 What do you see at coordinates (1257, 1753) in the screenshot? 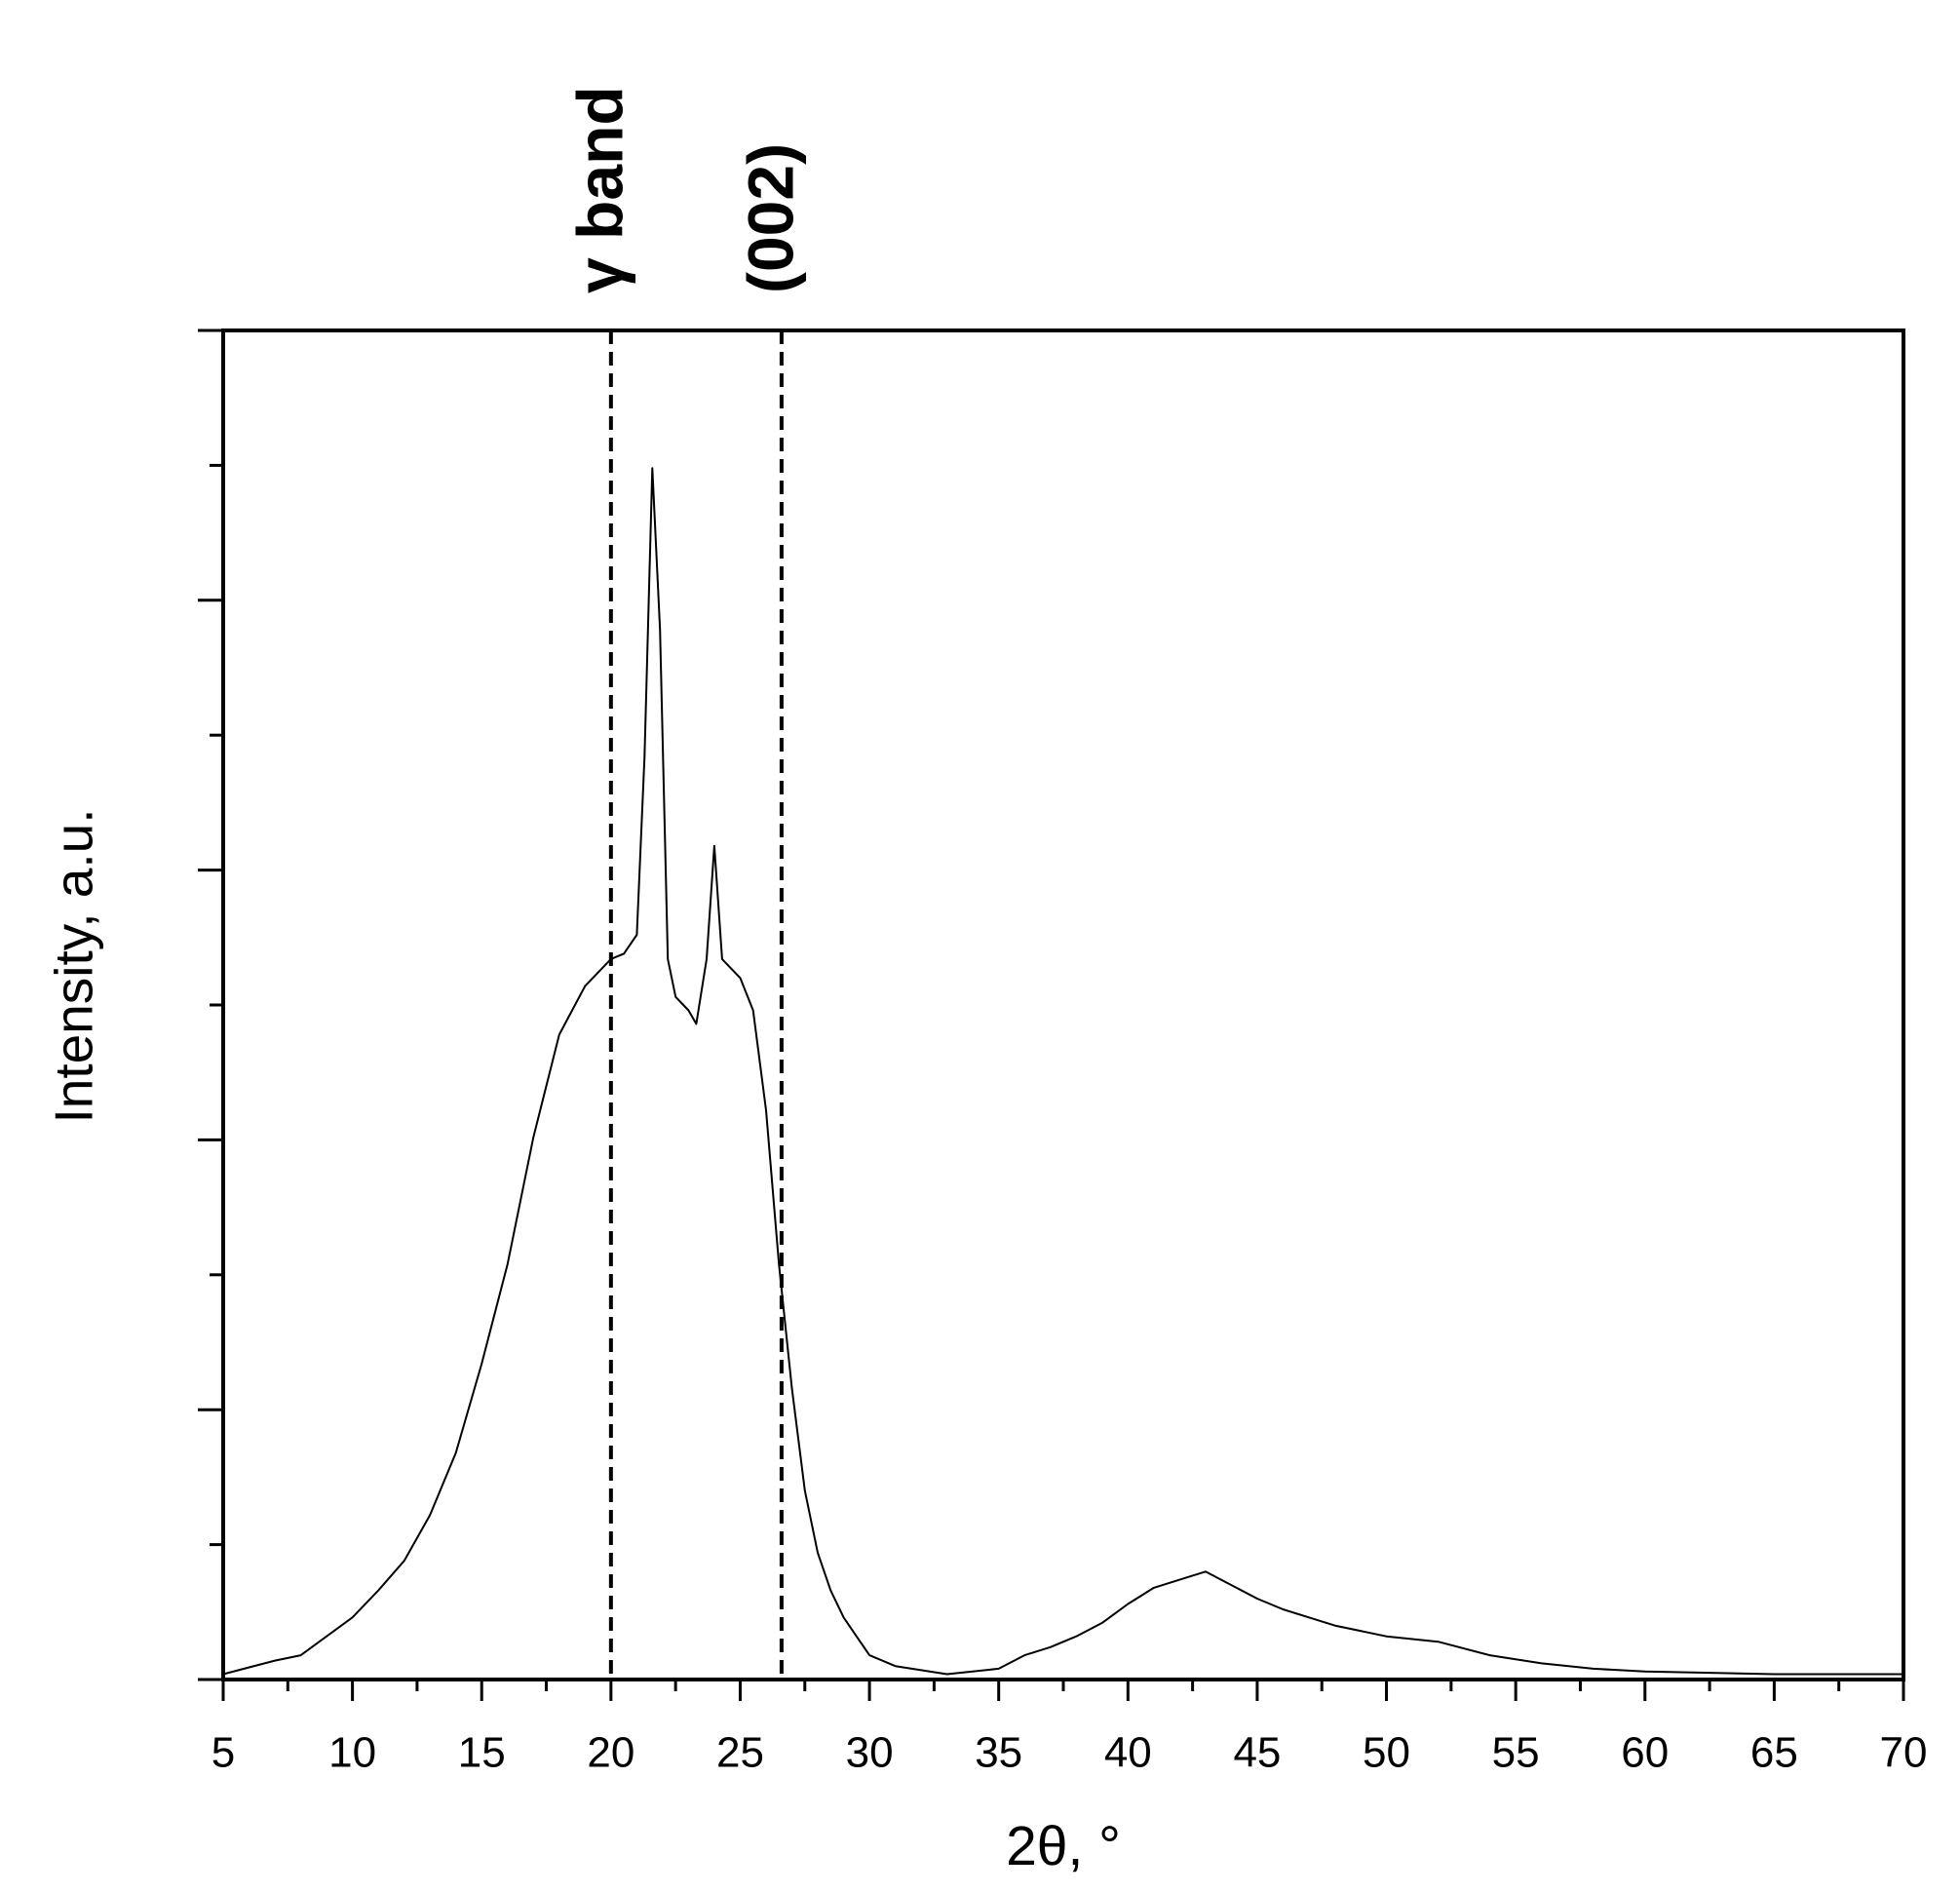
I see `x-tick-label: 45` at bounding box center [1257, 1753].